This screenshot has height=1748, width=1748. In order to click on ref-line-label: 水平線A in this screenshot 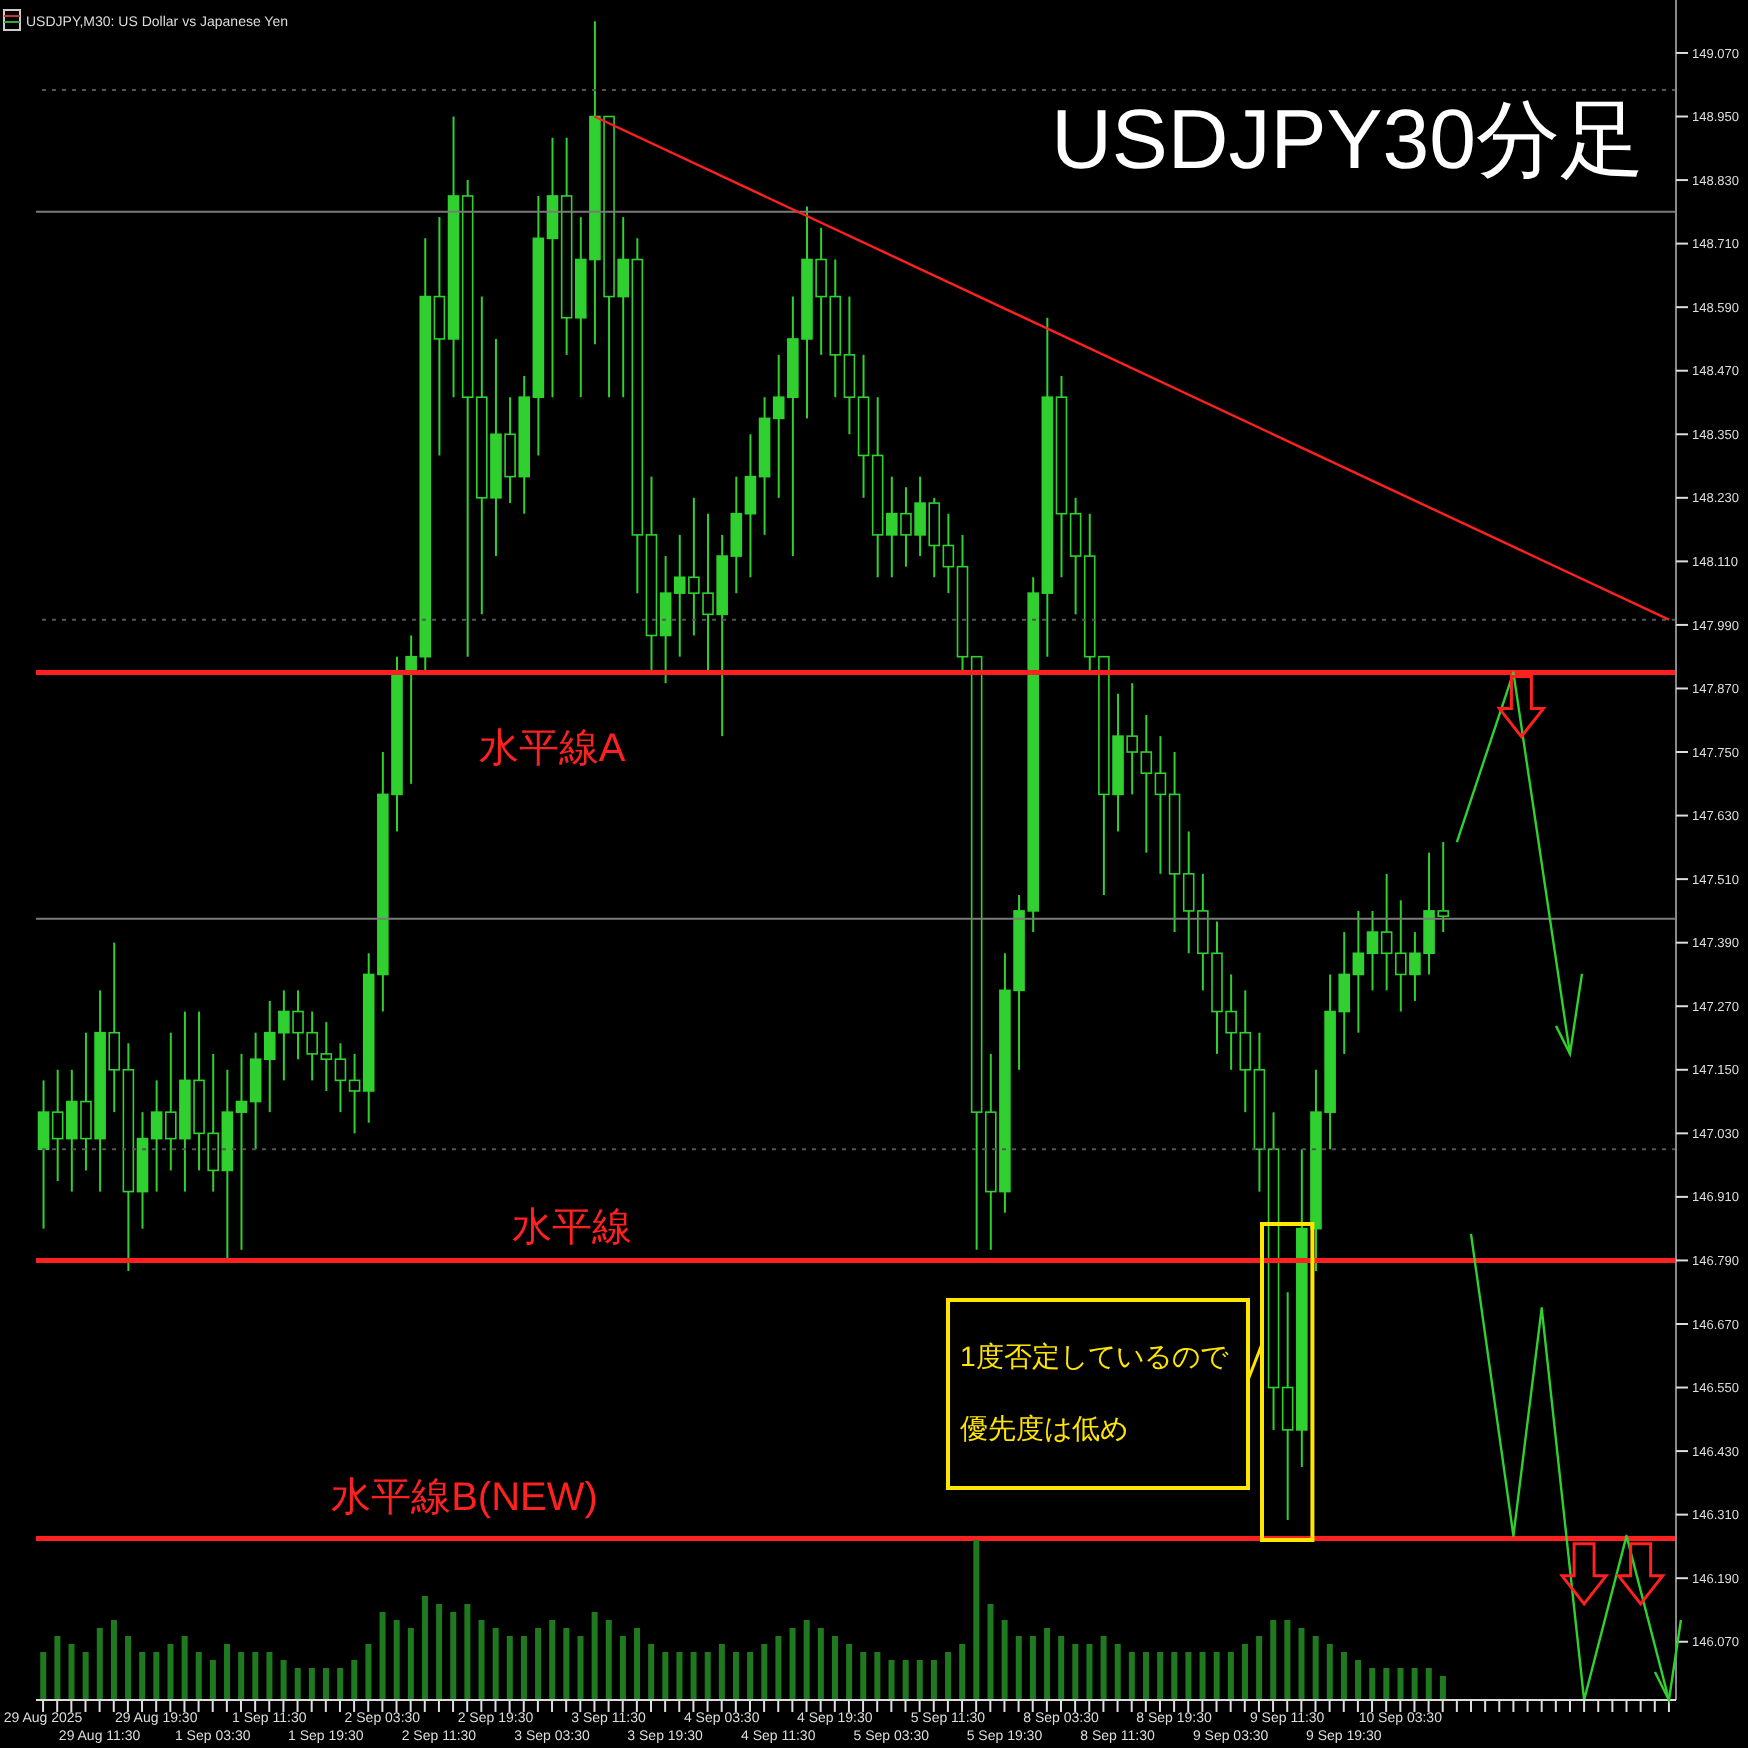, I will do `click(552, 748)`.